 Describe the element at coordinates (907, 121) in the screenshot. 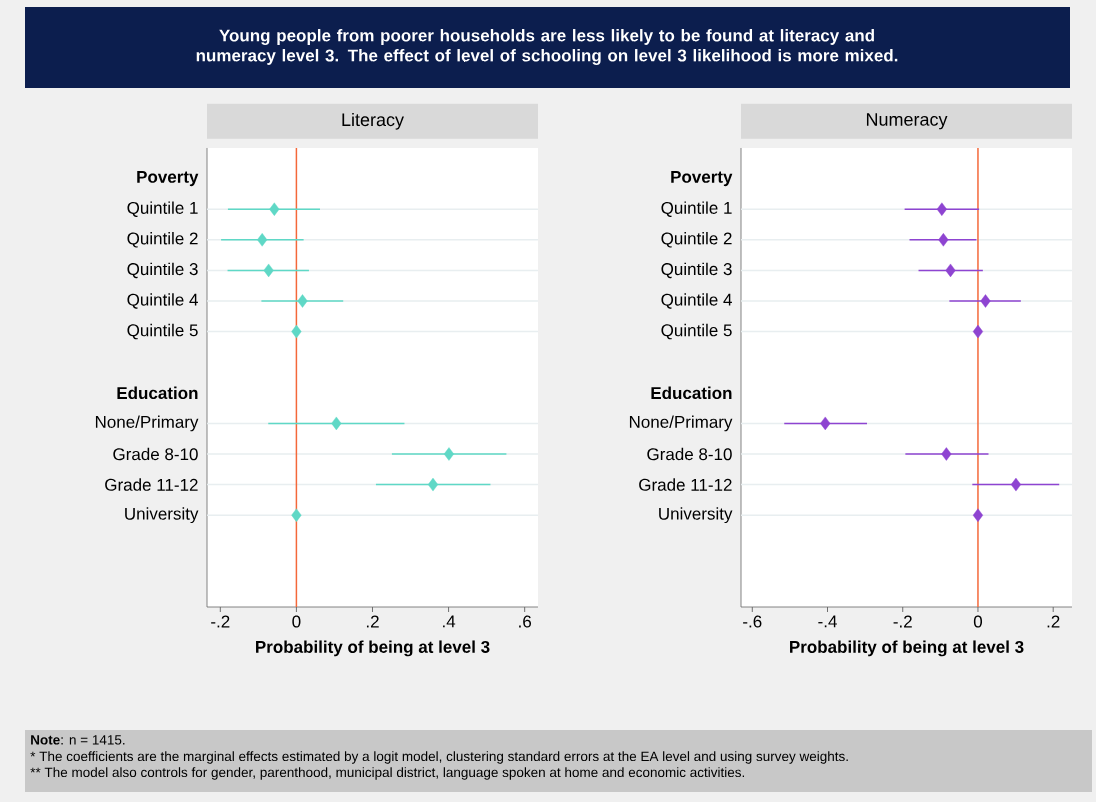

I see `chart-title: Numeracy` at that location.